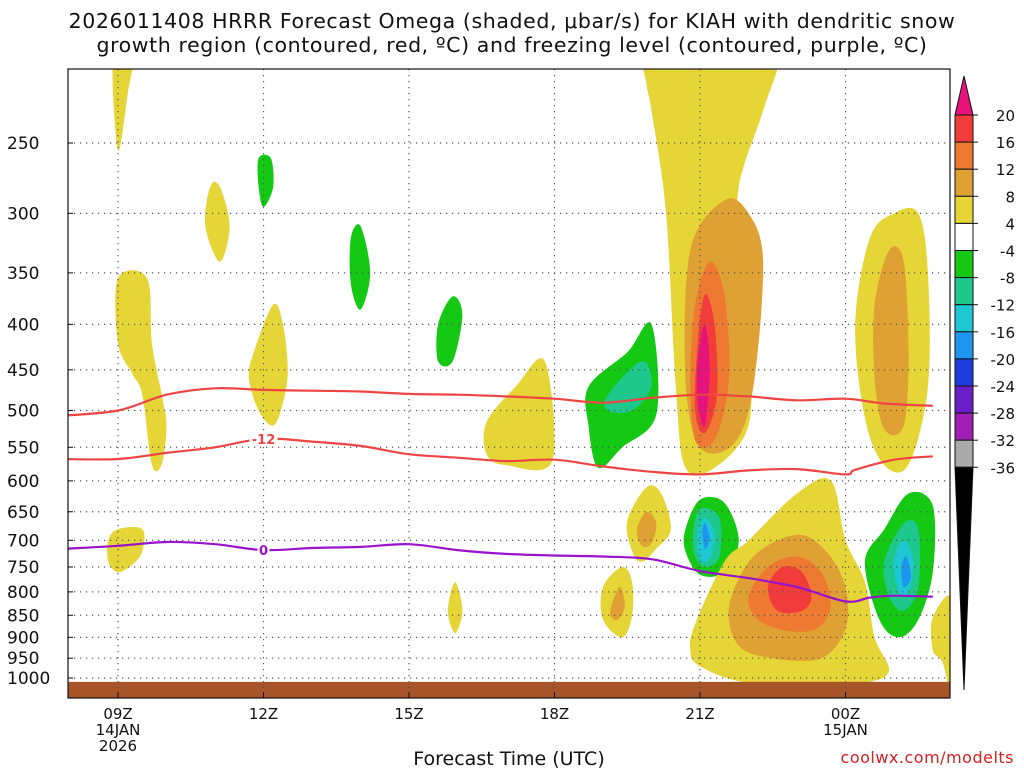  Describe the element at coordinates (1003, 387) in the screenshot. I see `colorbar-label-10: -24` at that location.